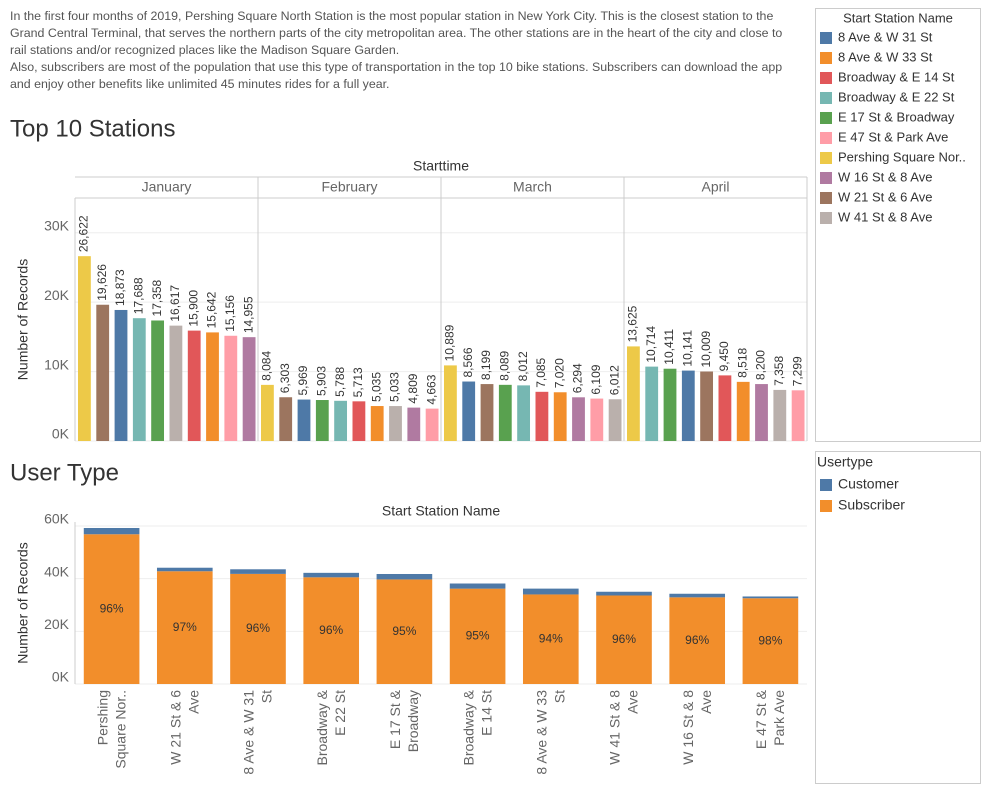  Describe the element at coordinates (376, 387) in the screenshot. I see `value-label: 5,035` at that location.